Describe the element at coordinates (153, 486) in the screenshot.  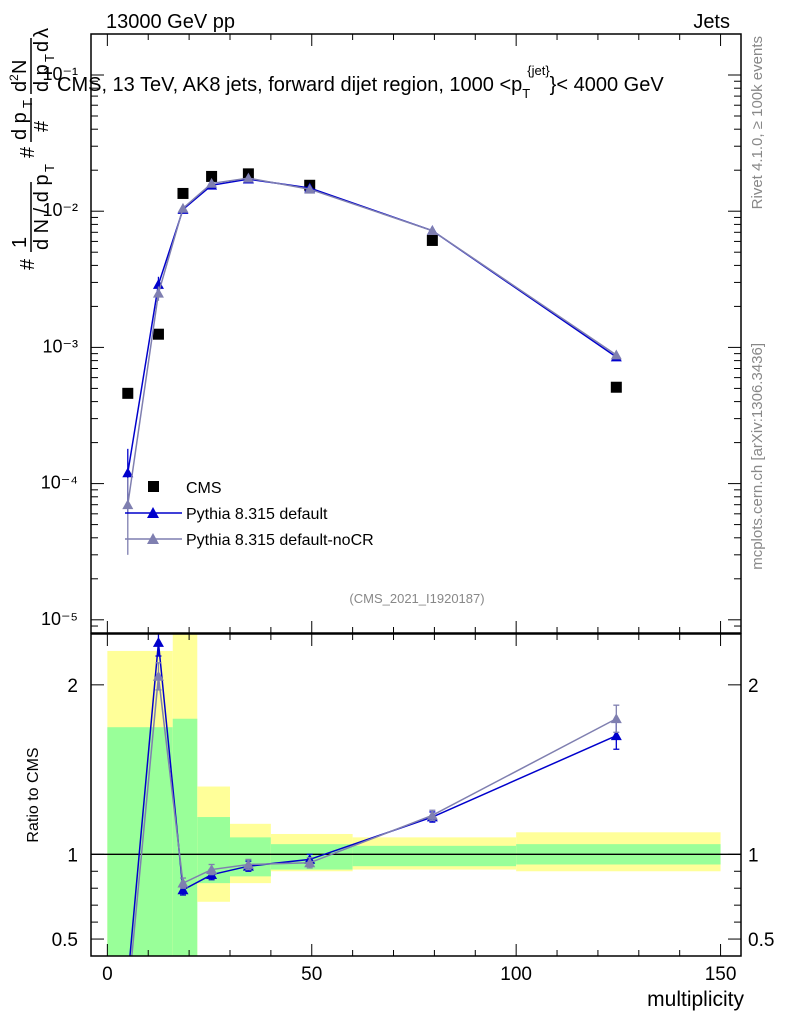
I see `legend-marker-cms` at that location.